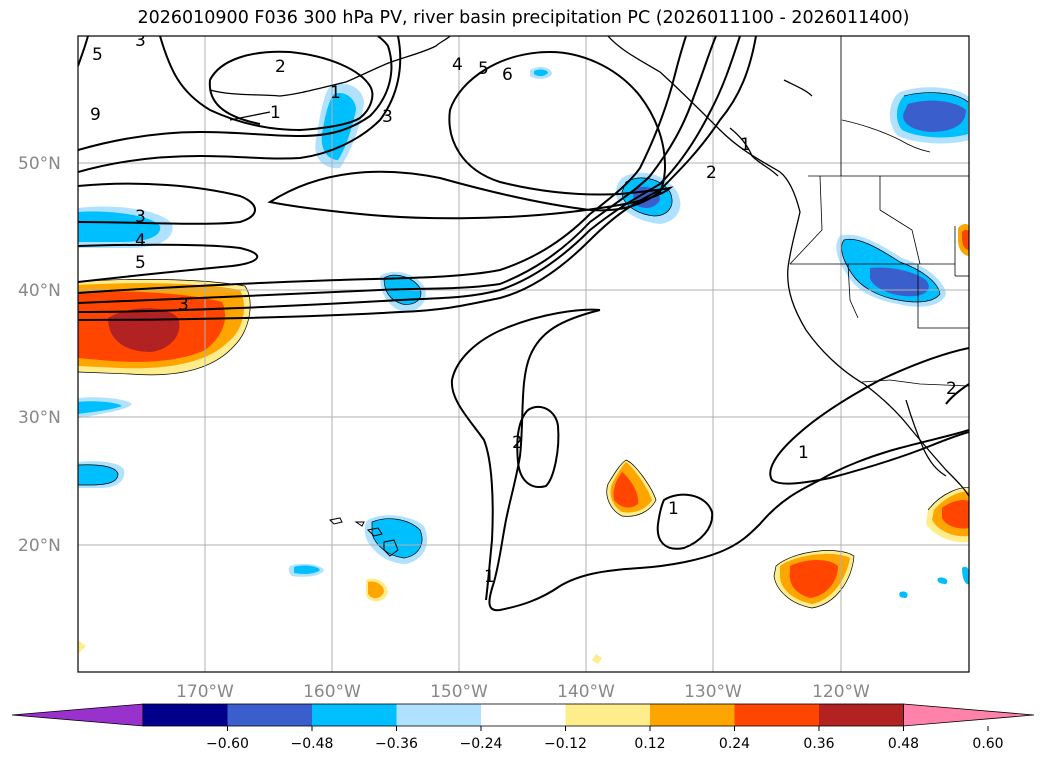 Image resolution: width=1047 pixels, height=765 pixels. Describe the element at coordinates (396, 744) in the screenshot. I see `colorbar-tick-label: −0.36` at that location.